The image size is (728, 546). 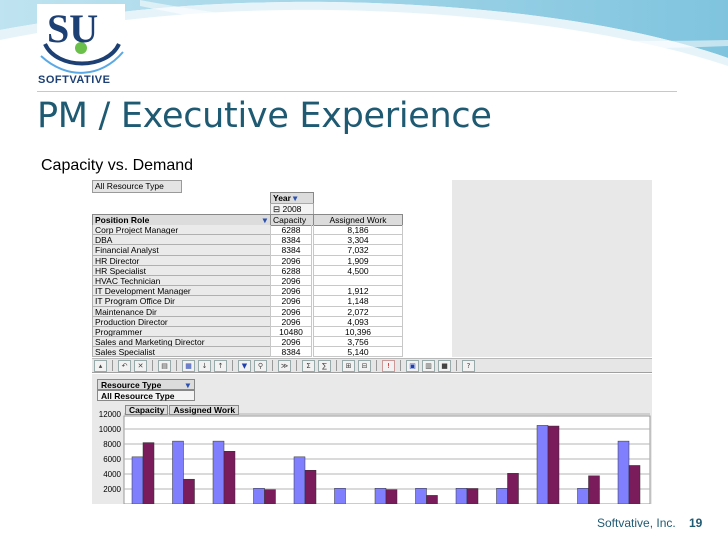 What do you see at coordinates (358, 270) in the screenshot?
I see `cell-assigned: 4,500` at bounding box center [358, 270].